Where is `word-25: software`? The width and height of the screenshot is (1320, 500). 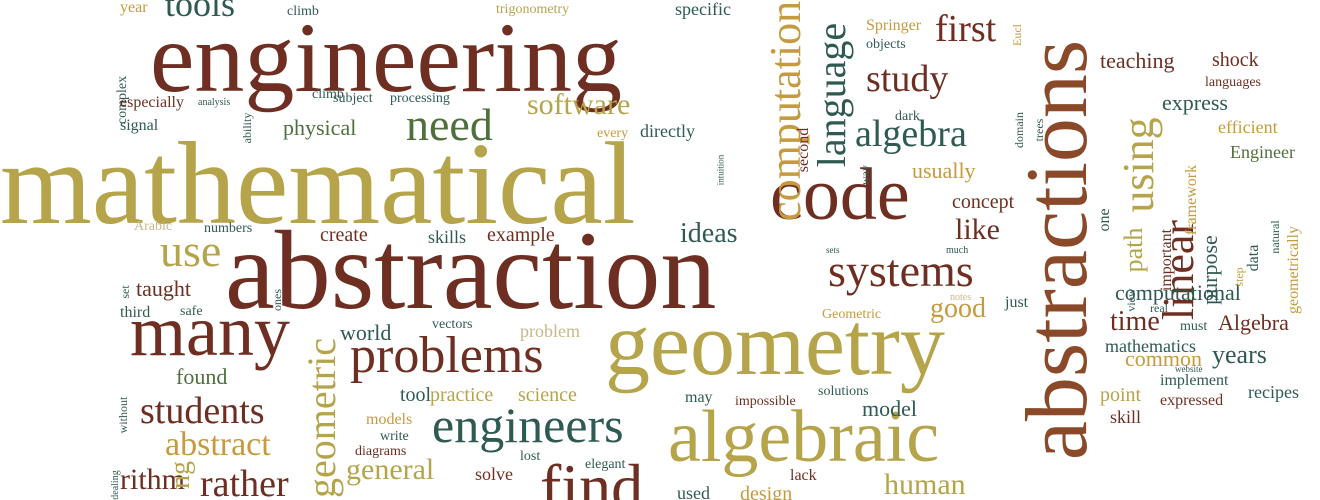
word-25: software is located at coordinates (579, 104).